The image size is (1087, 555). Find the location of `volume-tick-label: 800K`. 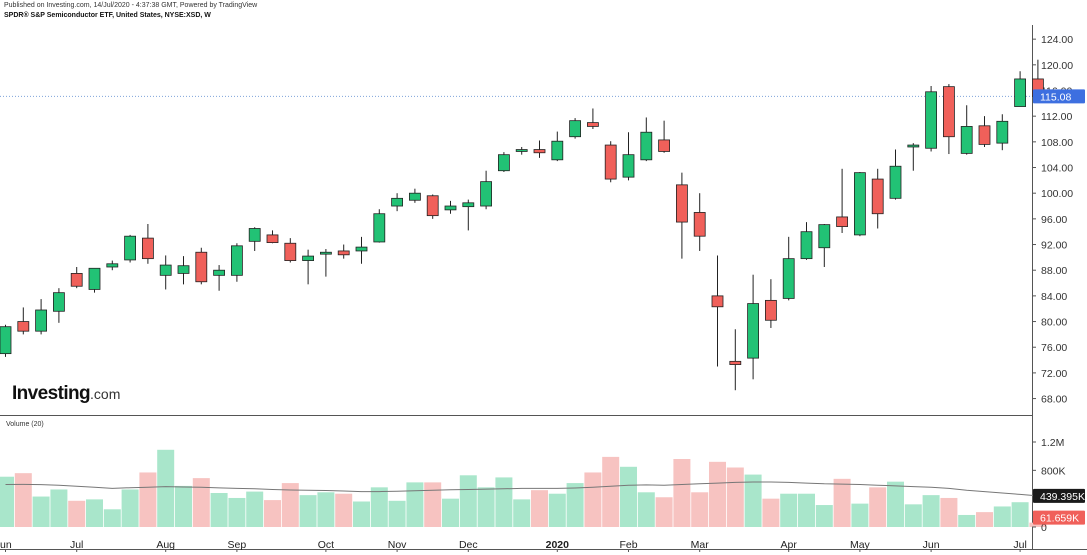

volume-tick-label: 800K is located at coordinates (1053, 471).